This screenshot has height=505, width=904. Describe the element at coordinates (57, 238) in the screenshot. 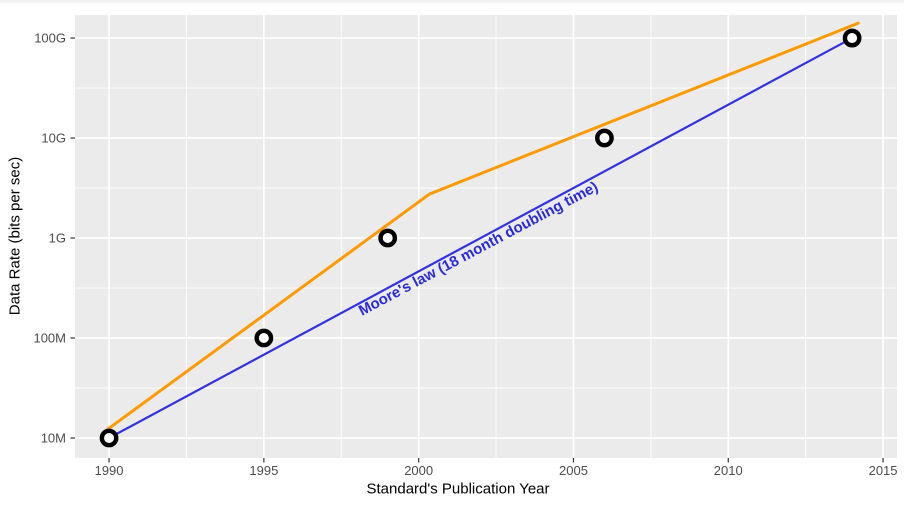

I see `y-tick-label: 1G` at that location.